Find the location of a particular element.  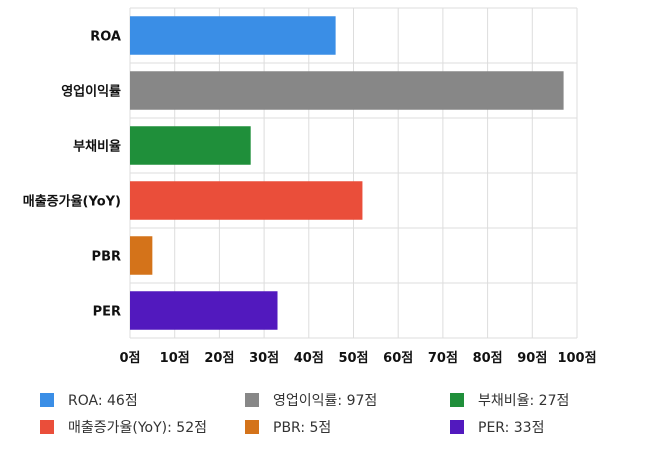

x-tick-label: 10점 is located at coordinates (175, 358).